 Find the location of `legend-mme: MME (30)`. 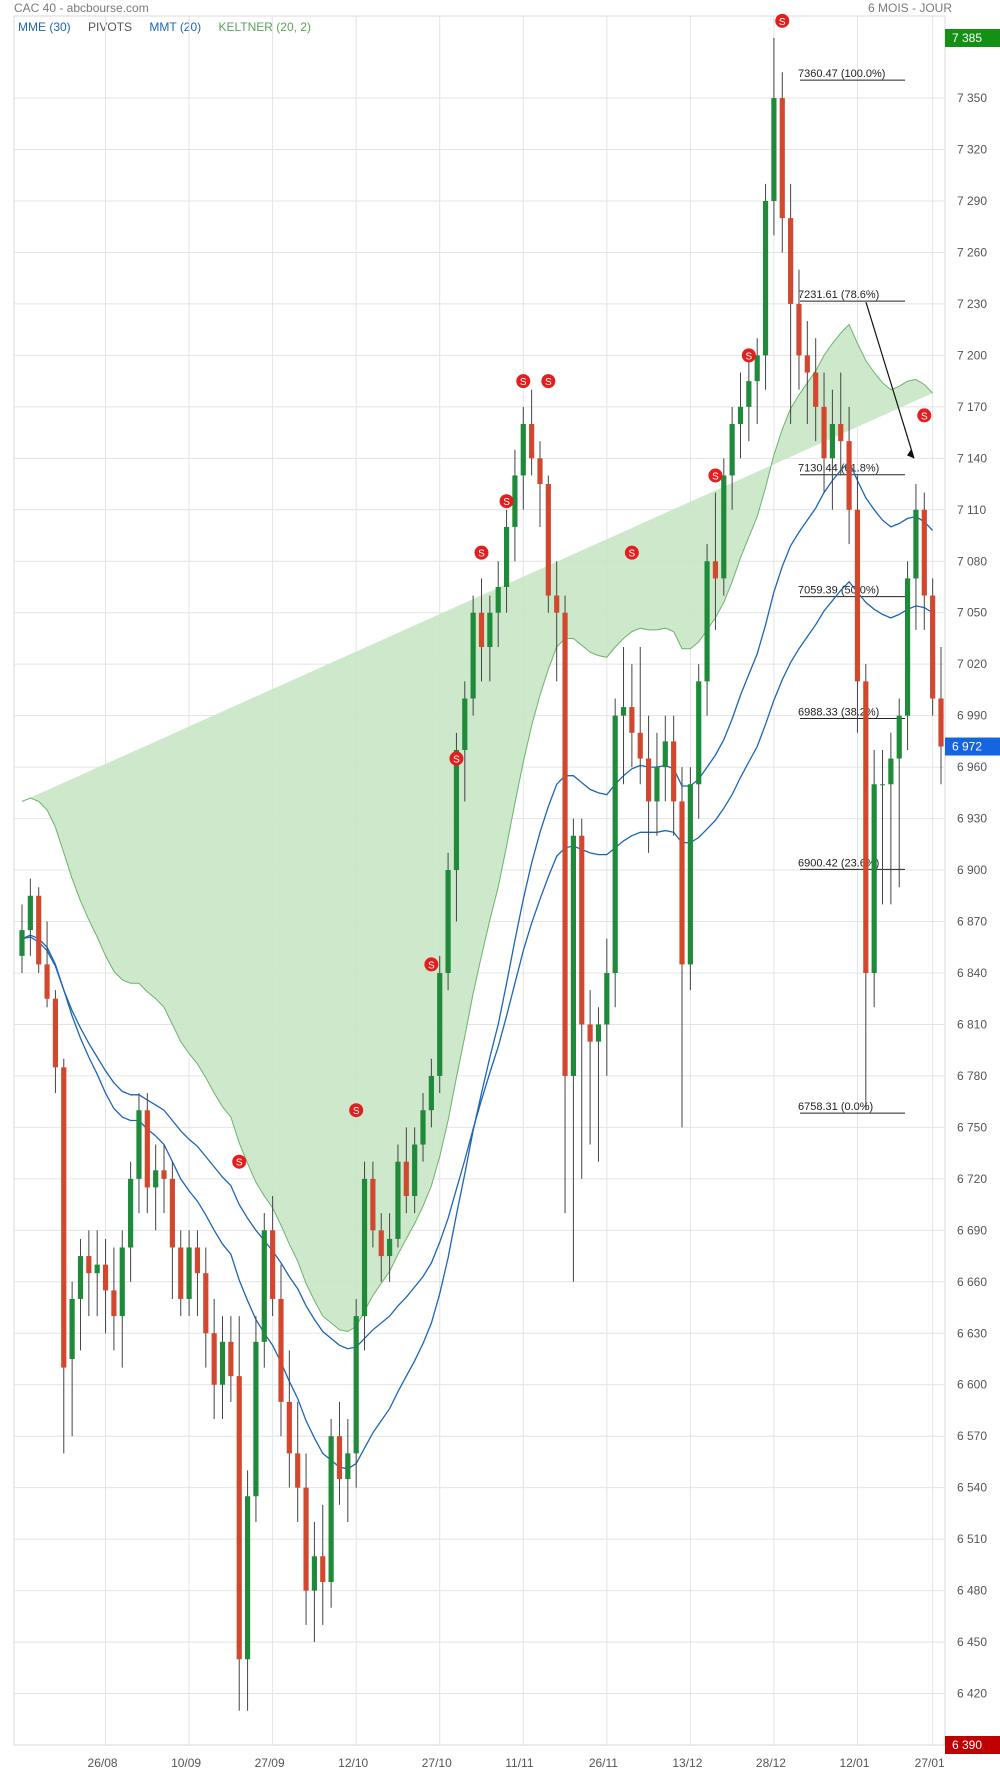

legend-mme: MME (30) is located at coordinates (44, 27).